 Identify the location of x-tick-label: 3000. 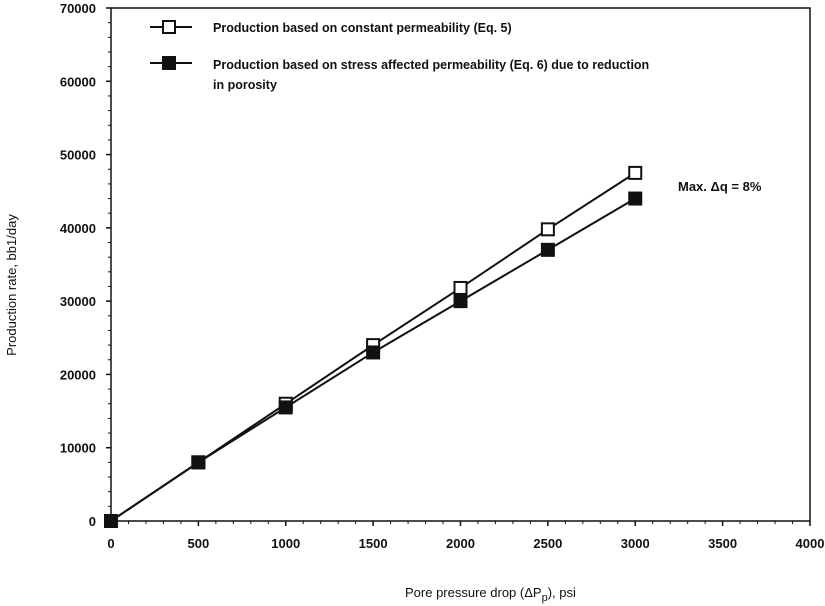
(635, 543).